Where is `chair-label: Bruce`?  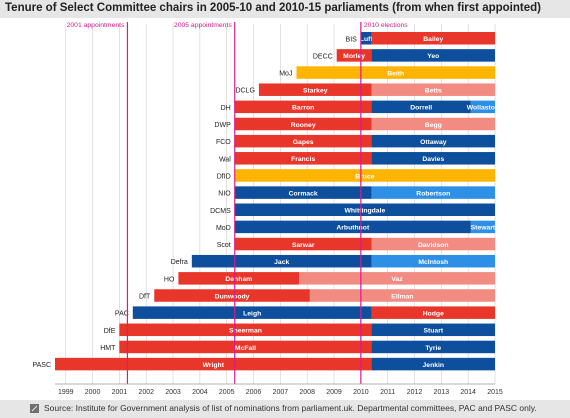
chair-label: Bruce is located at coordinates (364, 176).